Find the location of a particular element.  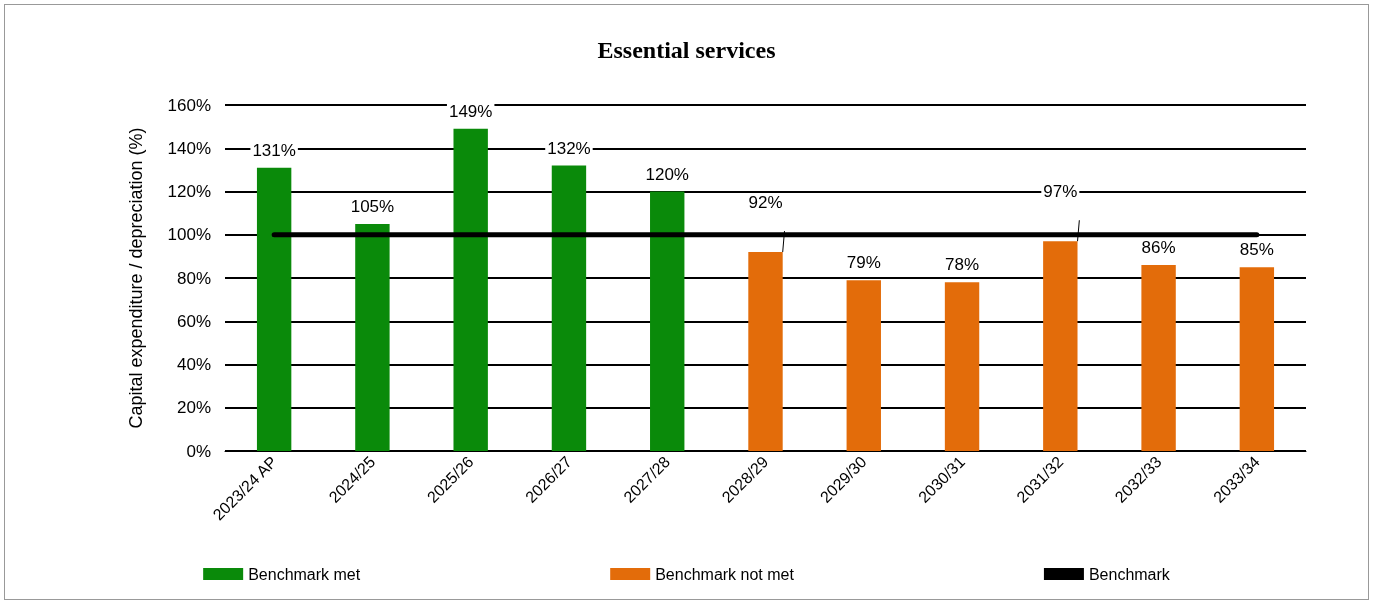

y-tick-label: 0% is located at coordinates (198, 451).